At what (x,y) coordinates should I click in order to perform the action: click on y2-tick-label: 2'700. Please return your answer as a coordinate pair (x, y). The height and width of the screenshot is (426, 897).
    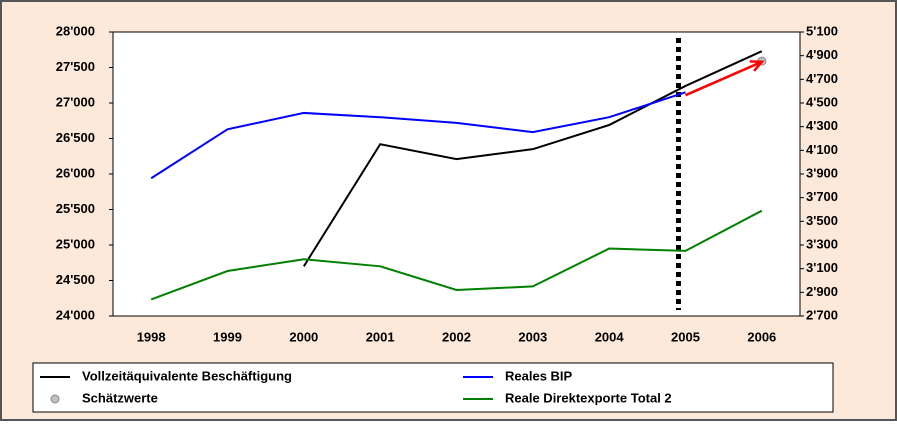
    Looking at the image, I should click on (822, 314).